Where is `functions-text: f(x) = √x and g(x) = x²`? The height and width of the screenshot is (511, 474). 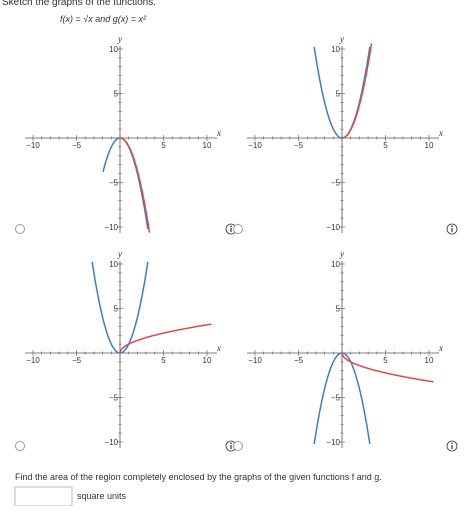 functions-text: f(x) = √x and g(x) = x² is located at coordinates (103, 19).